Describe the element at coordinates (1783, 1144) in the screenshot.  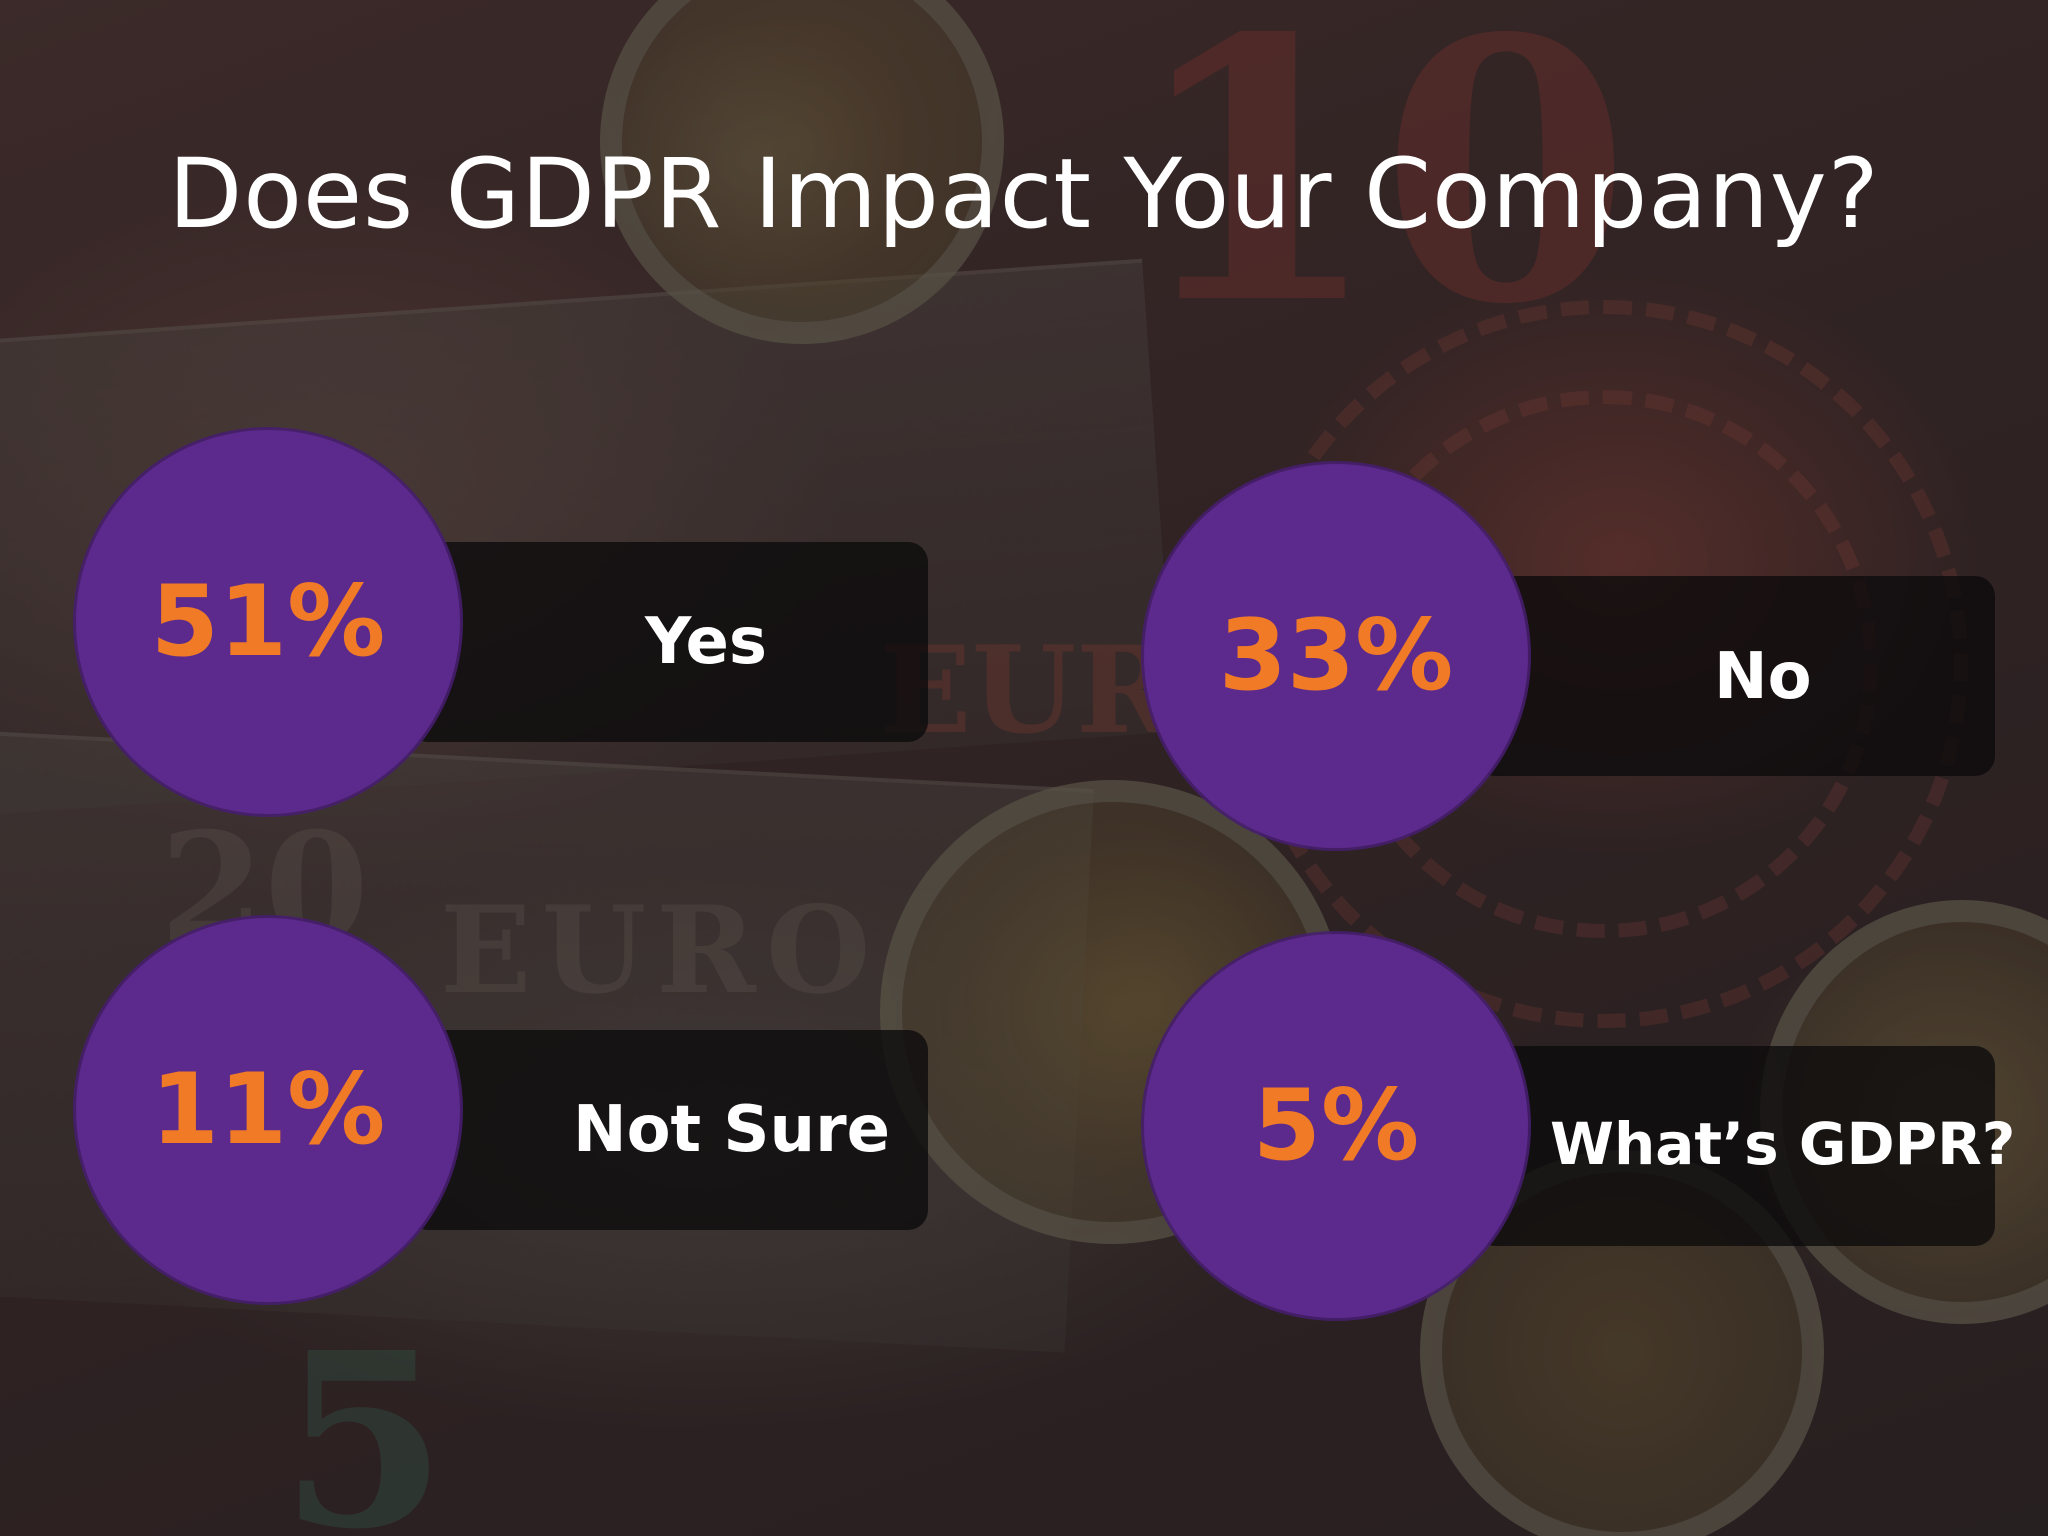
I see `result-label: What’s GDPR?` at that location.